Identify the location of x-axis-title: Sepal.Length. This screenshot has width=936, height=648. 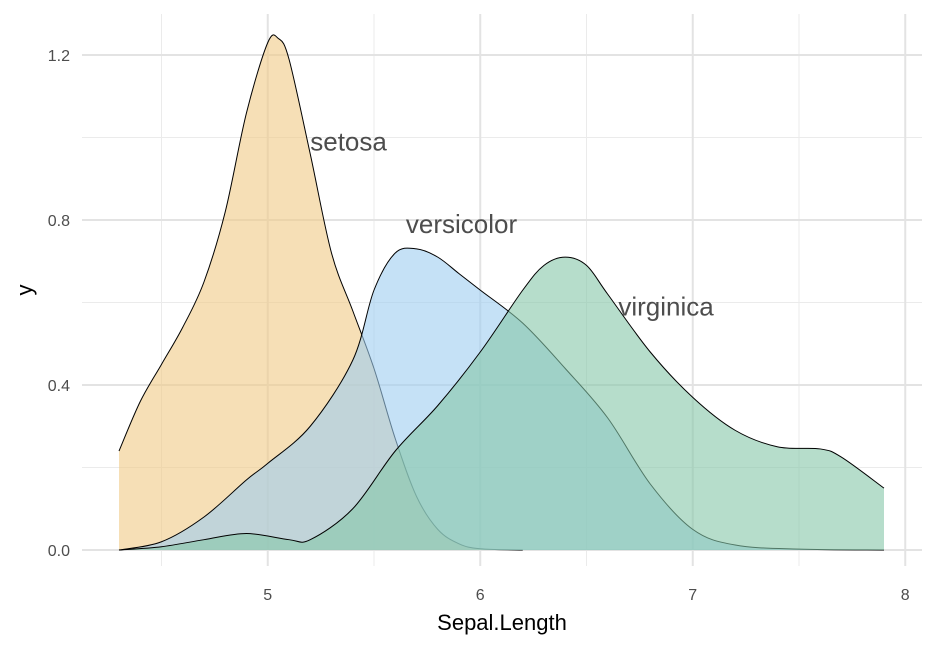
(502, 622).